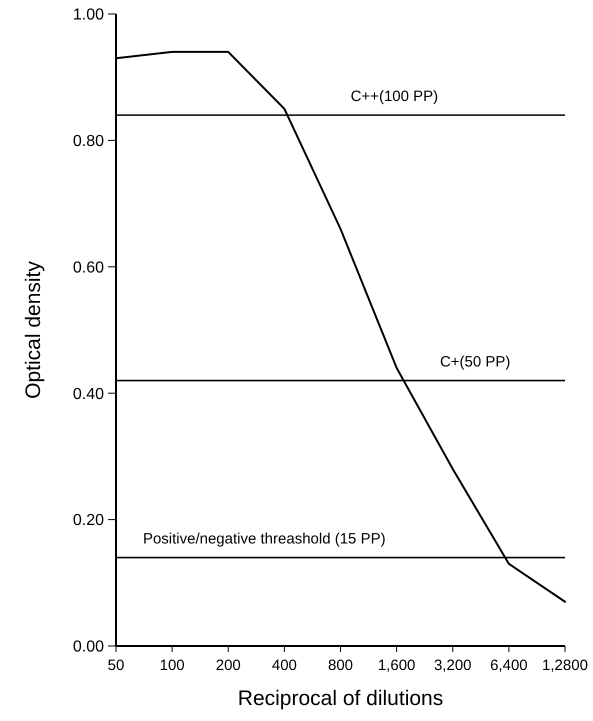 The image size is (593, 721). Describe the element at coordinates (264, 539) in the screenshot. I see `ref-line-label: Positive/negative threashold (15 PP)` at that location.